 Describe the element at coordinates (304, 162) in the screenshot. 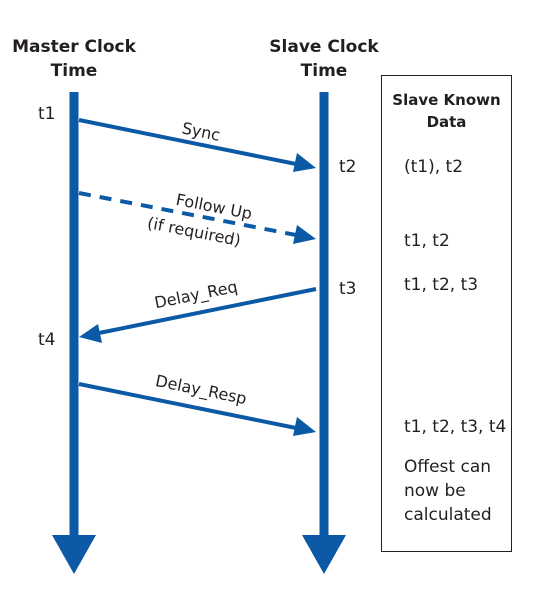

I see `sync-arrowhead` at that location.